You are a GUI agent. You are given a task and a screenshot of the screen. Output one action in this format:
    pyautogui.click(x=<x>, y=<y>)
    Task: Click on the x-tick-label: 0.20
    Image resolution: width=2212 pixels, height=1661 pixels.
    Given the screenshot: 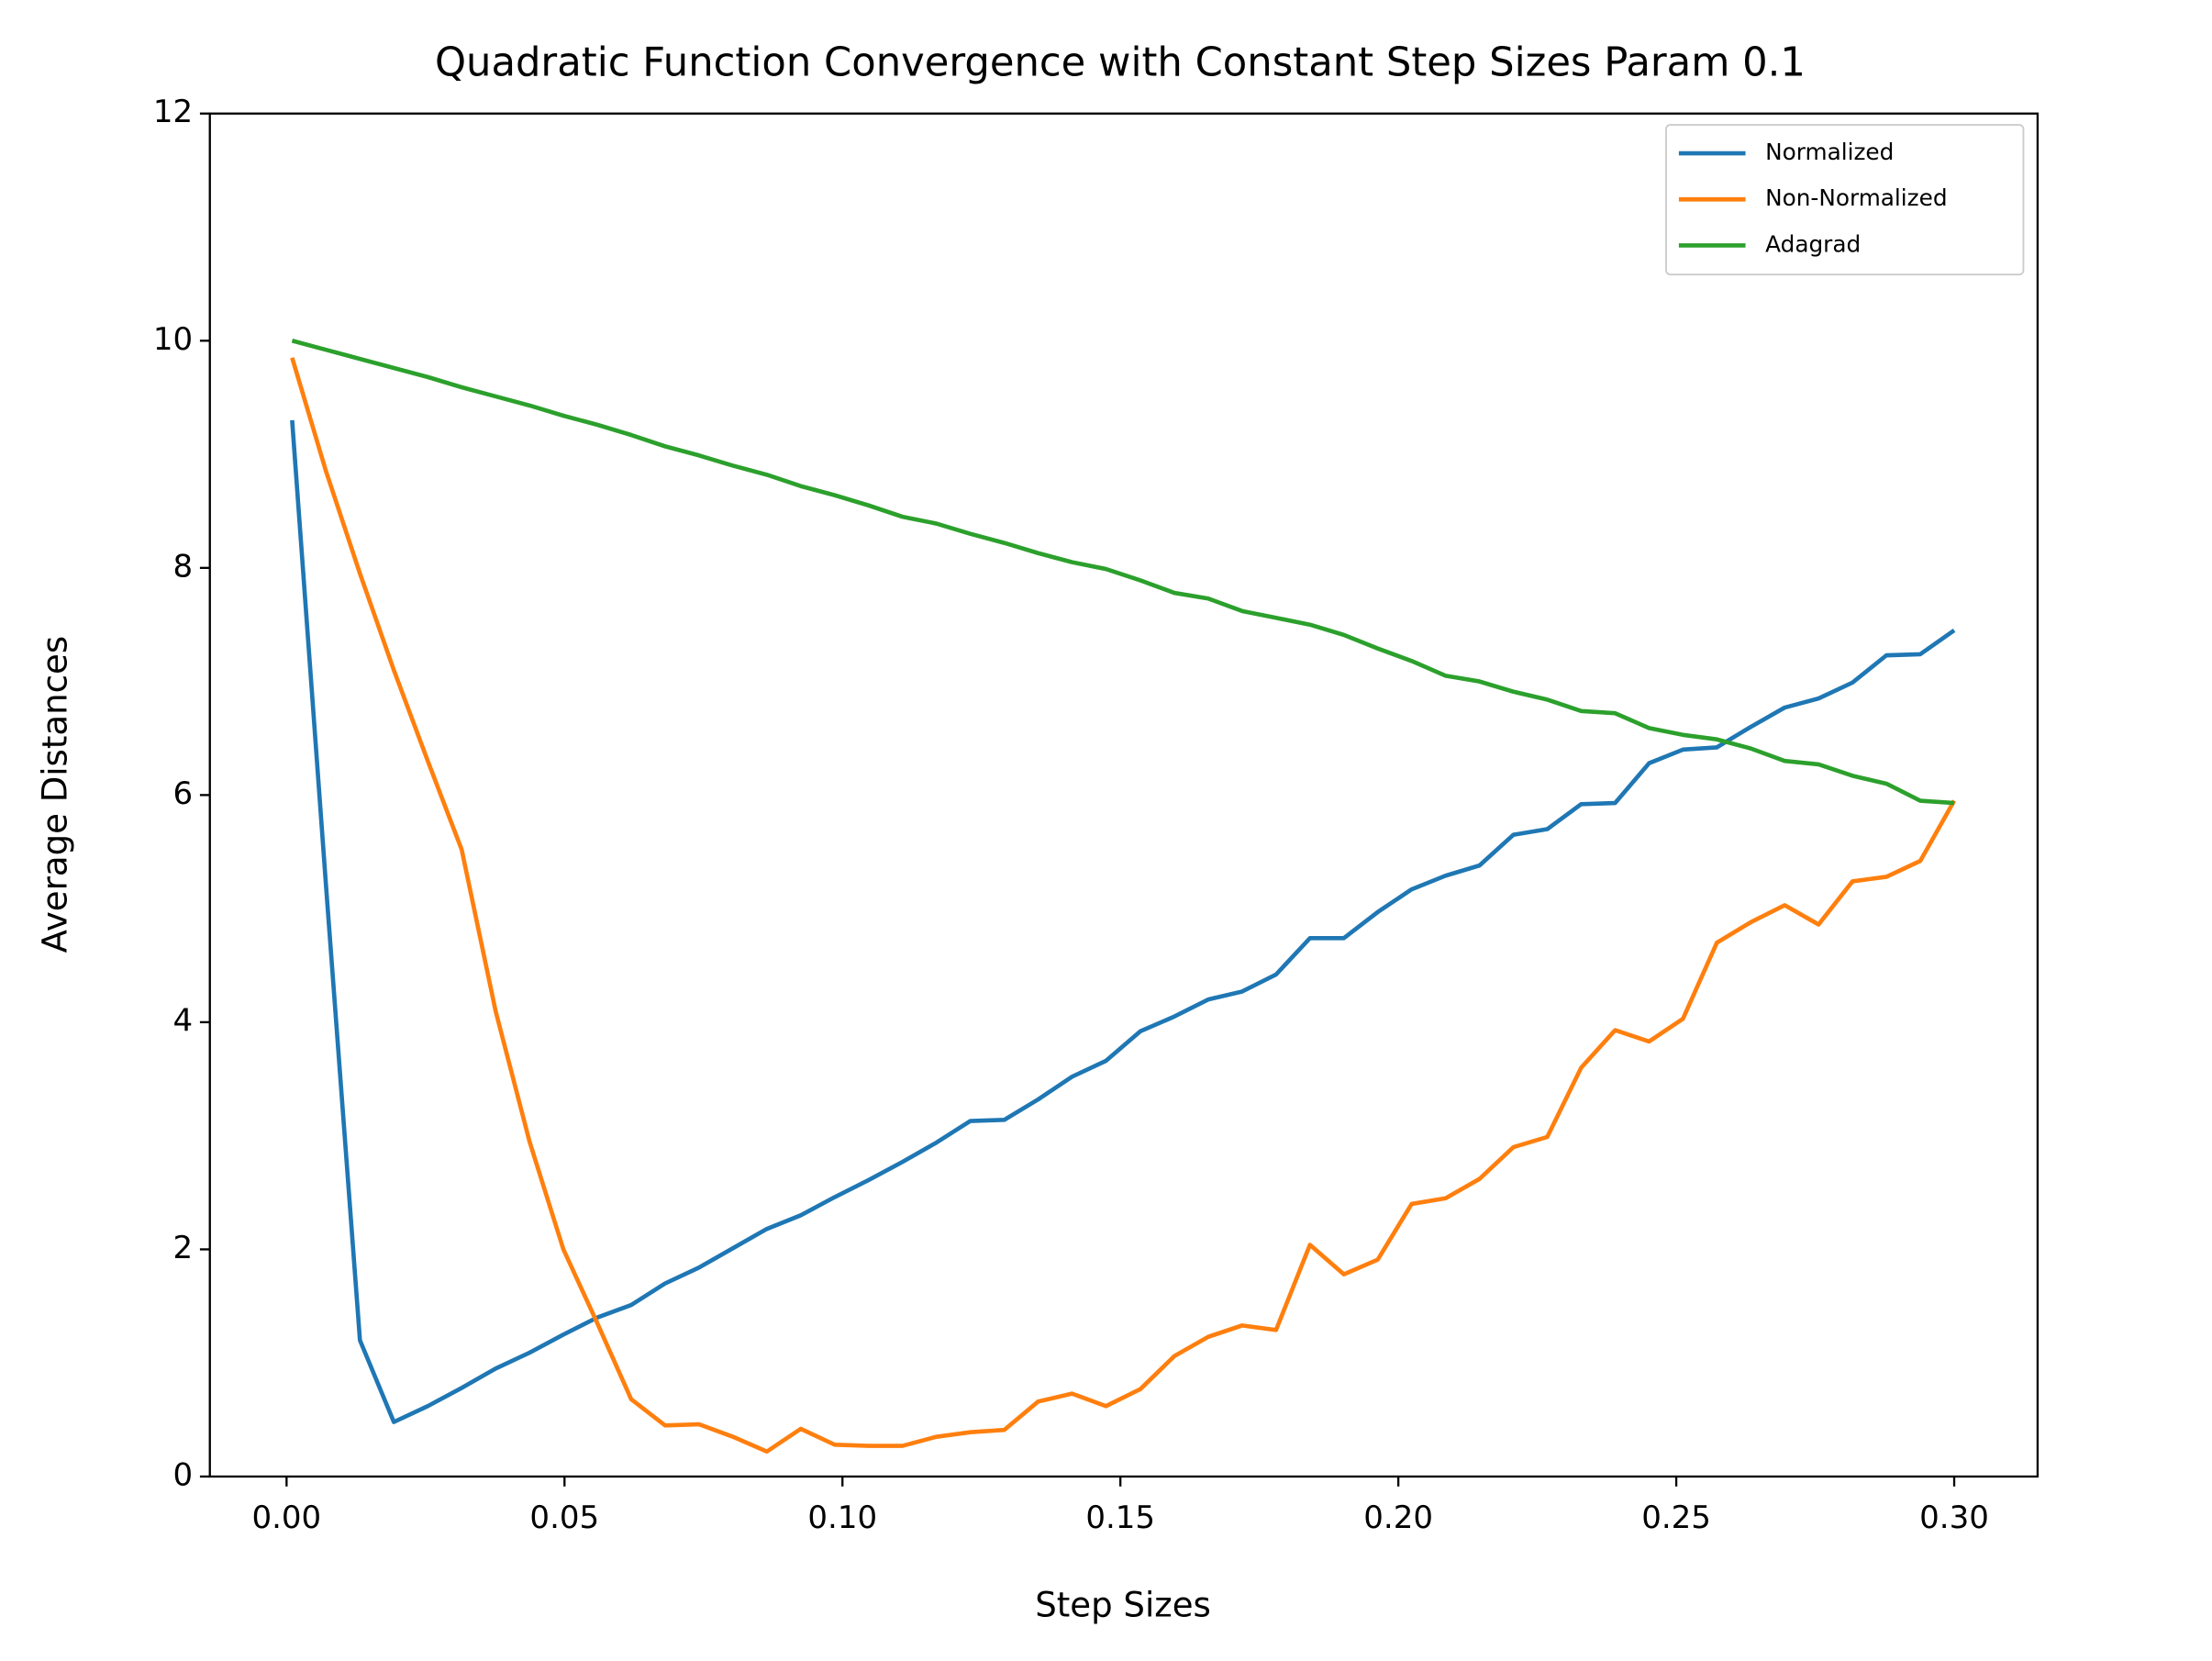 What is the action you would take?
    pyautogui.click(x=1398, y=1517)
    